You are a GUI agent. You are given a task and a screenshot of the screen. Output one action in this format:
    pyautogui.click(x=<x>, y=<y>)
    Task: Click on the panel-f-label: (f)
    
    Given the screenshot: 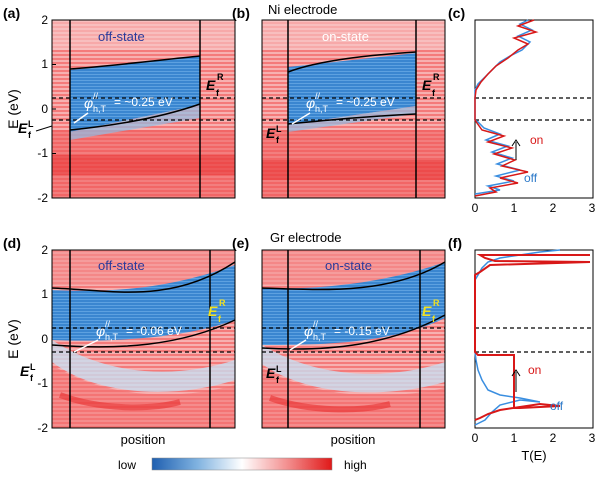 What is the action you would take?
    pyautogui.click(x=455, y=243)
    